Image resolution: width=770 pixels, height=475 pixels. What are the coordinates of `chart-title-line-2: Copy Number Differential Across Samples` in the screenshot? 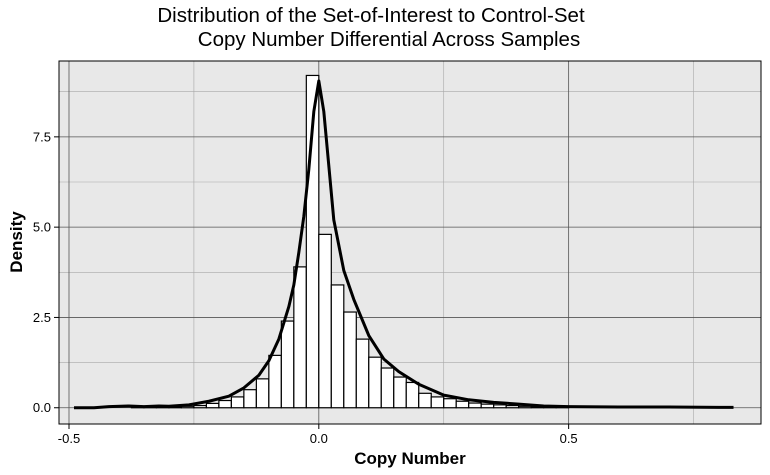 It's located at (389, 39).